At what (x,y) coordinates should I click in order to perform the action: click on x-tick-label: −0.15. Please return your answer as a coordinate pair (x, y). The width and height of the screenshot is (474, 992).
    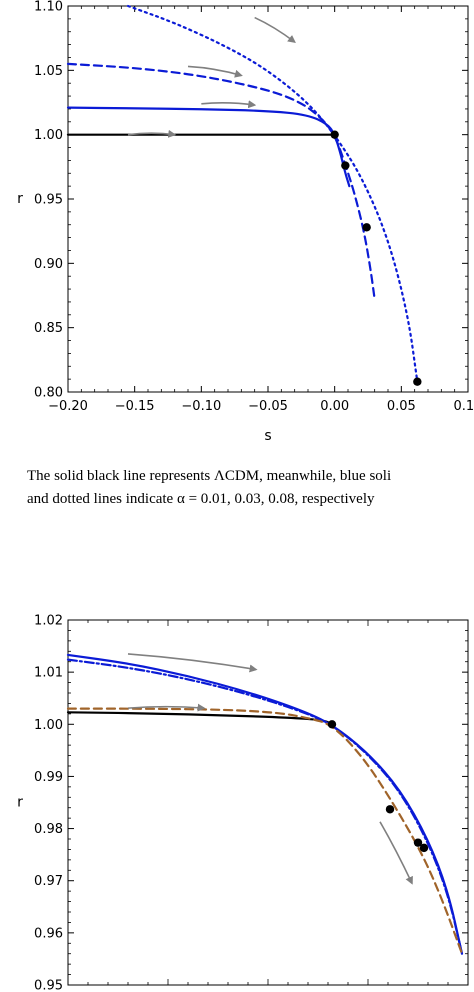
    Looking at the image, I should click on (135, 406).